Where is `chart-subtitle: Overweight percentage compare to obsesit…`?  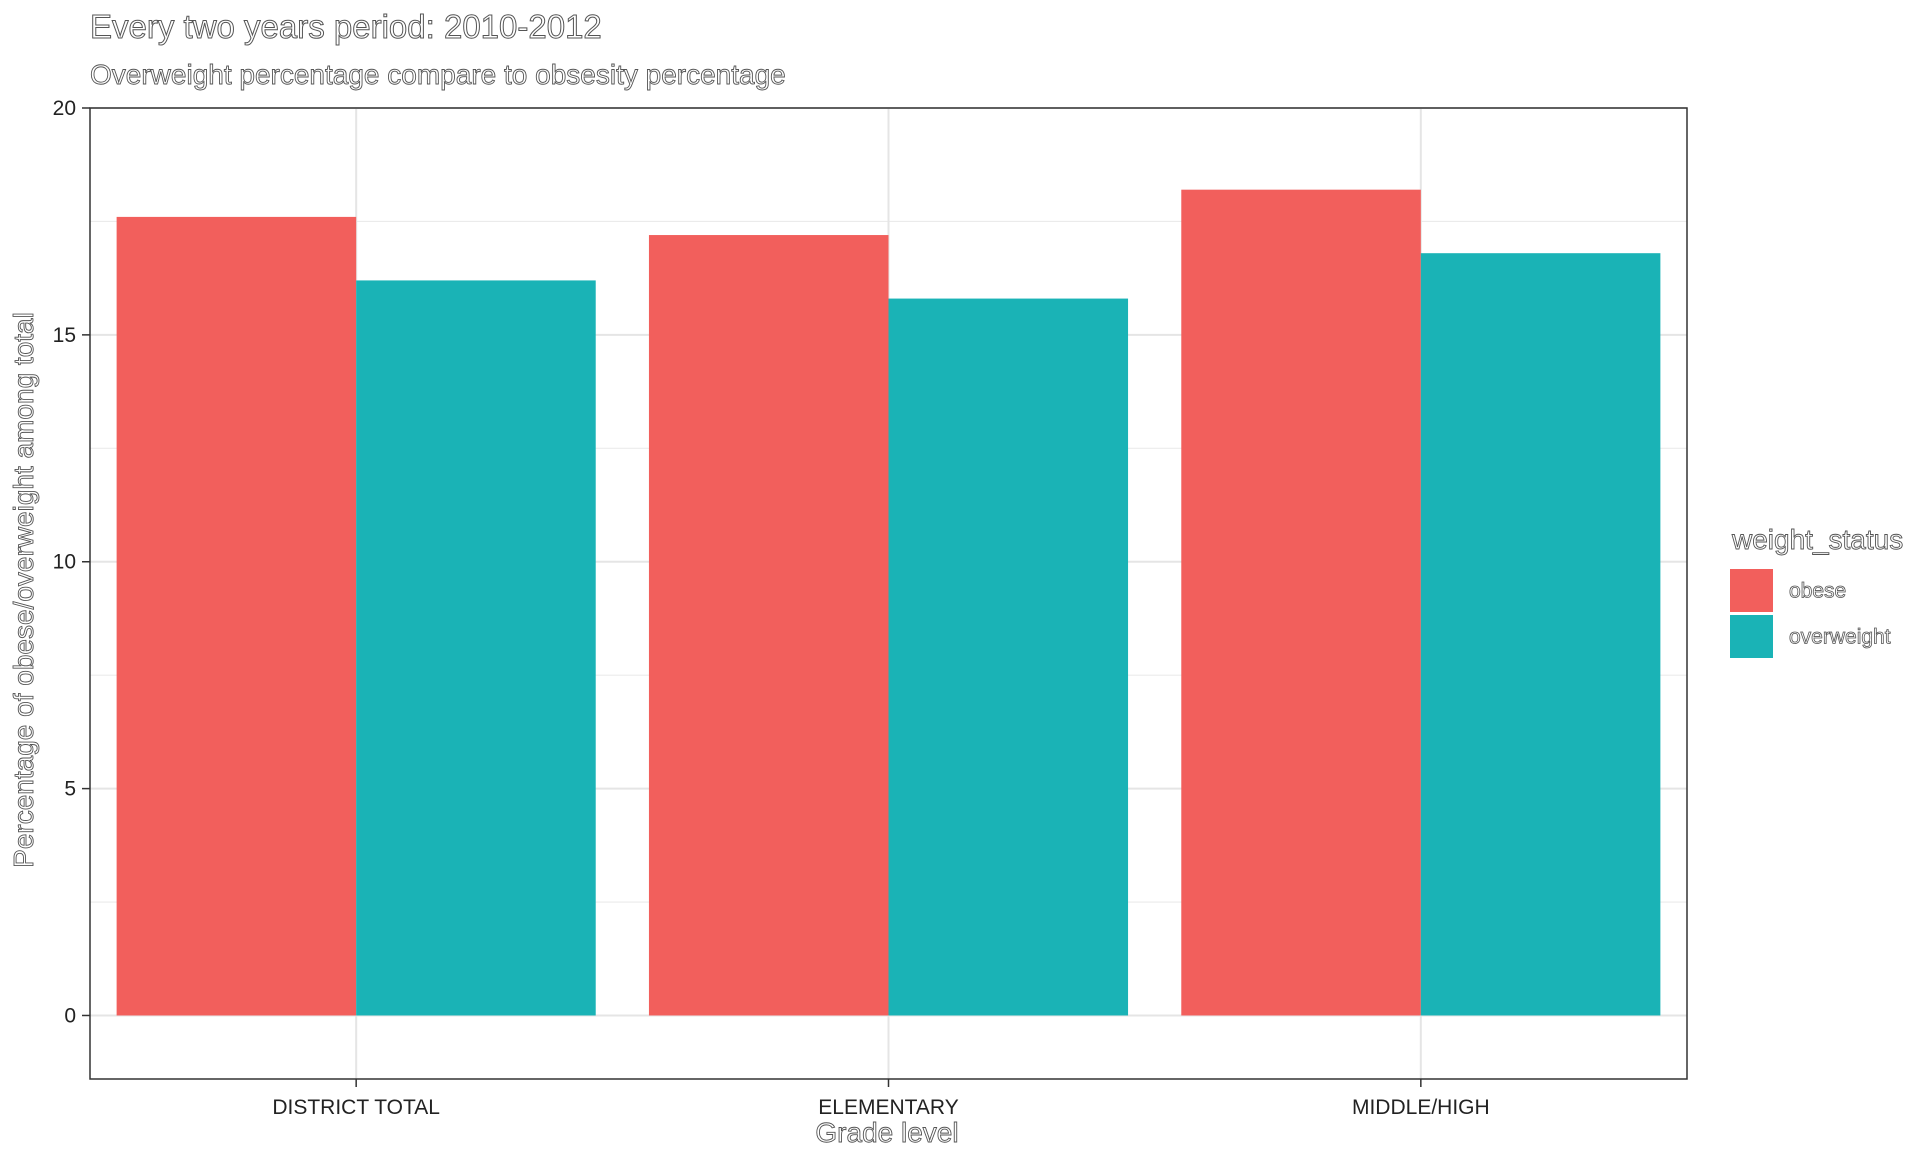
chart-subtitle: Overweight percentage compare to obsesit… is located at coordinates (438, 74).